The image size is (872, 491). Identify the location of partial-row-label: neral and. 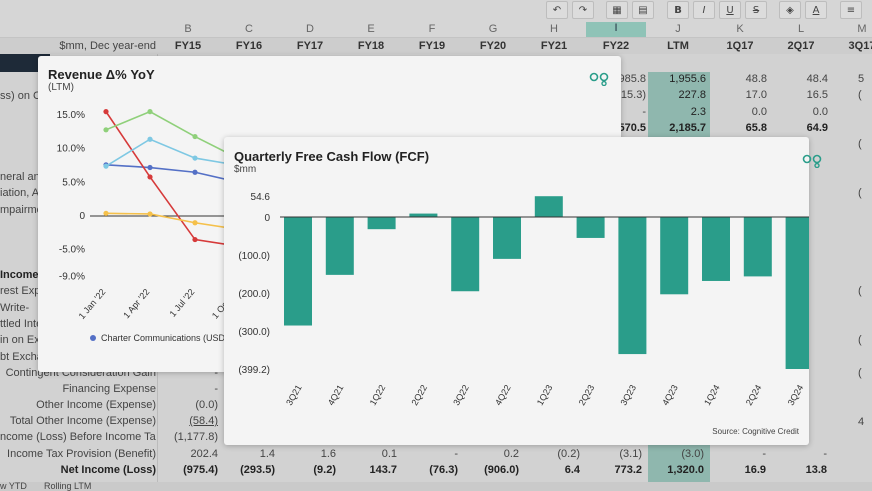
(23, 177).